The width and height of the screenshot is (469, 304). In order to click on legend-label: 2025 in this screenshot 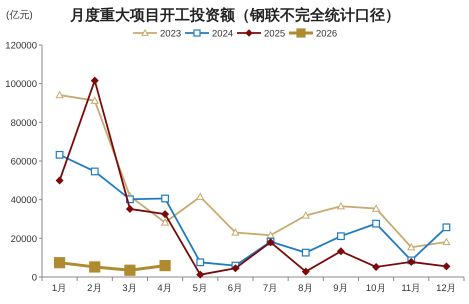, I will do `click(275, 34)`.